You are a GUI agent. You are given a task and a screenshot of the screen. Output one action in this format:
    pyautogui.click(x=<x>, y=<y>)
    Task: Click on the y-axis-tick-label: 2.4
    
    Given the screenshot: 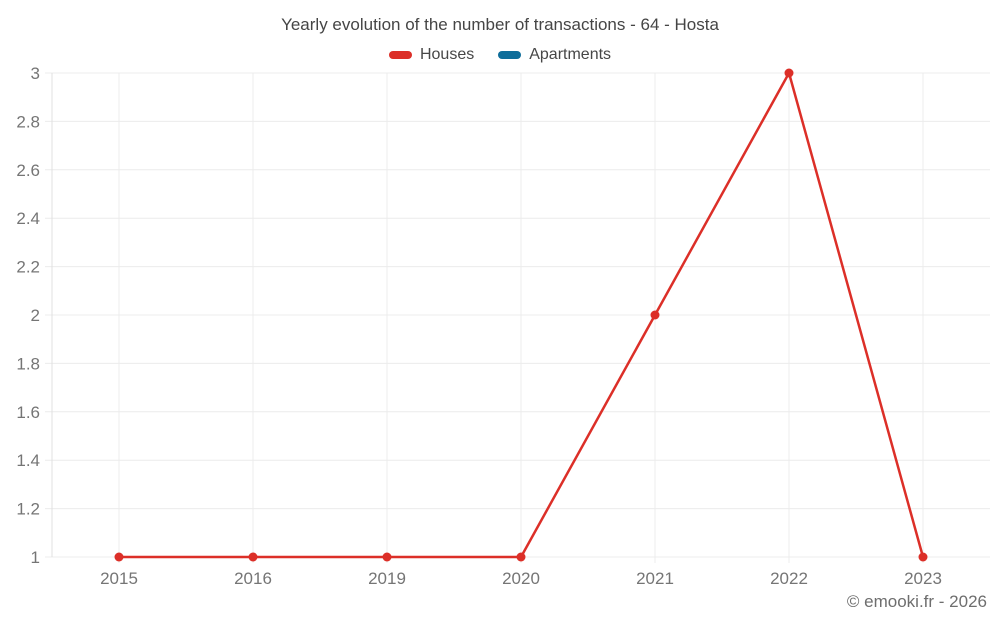 What is the action you would take?
    pyautogui.click(x=28, y=218)
    